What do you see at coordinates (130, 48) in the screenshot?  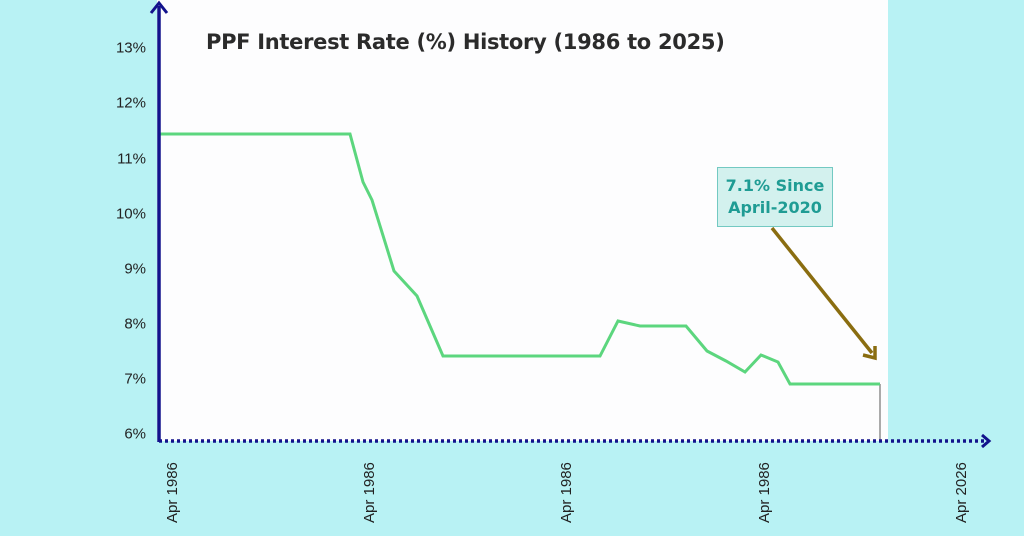 I see `y-tick-13: 13%` at bounding box center [130, 48].